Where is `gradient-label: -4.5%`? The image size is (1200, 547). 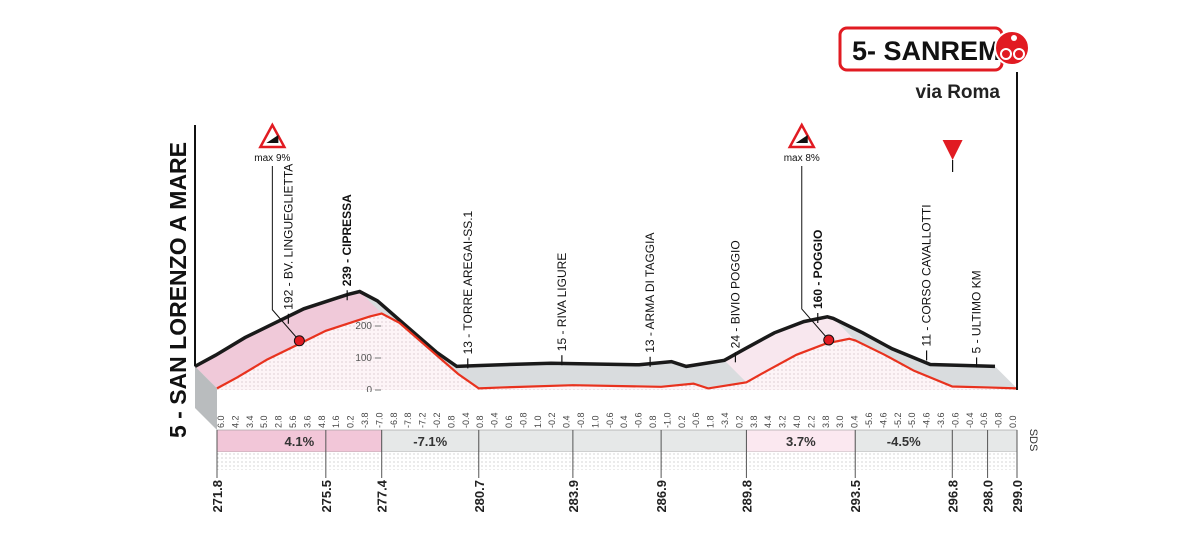 gradient-label: -4.5% is located at coordinates (904, 441).